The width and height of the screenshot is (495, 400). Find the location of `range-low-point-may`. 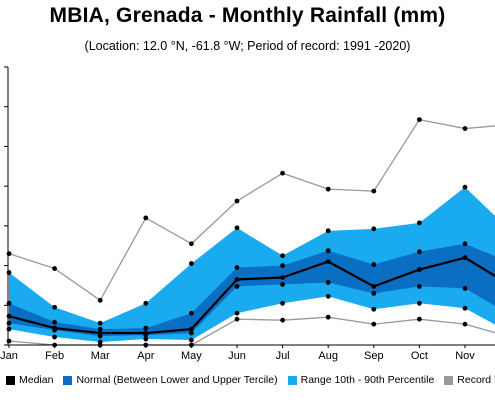

range-low-point-may is located at coordinates (191, 340).